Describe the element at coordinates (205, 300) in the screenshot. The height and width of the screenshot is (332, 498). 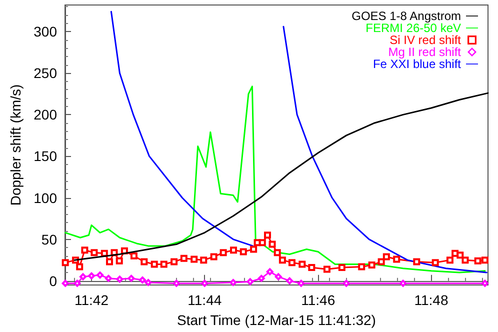
I see `x-tick-label: 11:44` at that location.